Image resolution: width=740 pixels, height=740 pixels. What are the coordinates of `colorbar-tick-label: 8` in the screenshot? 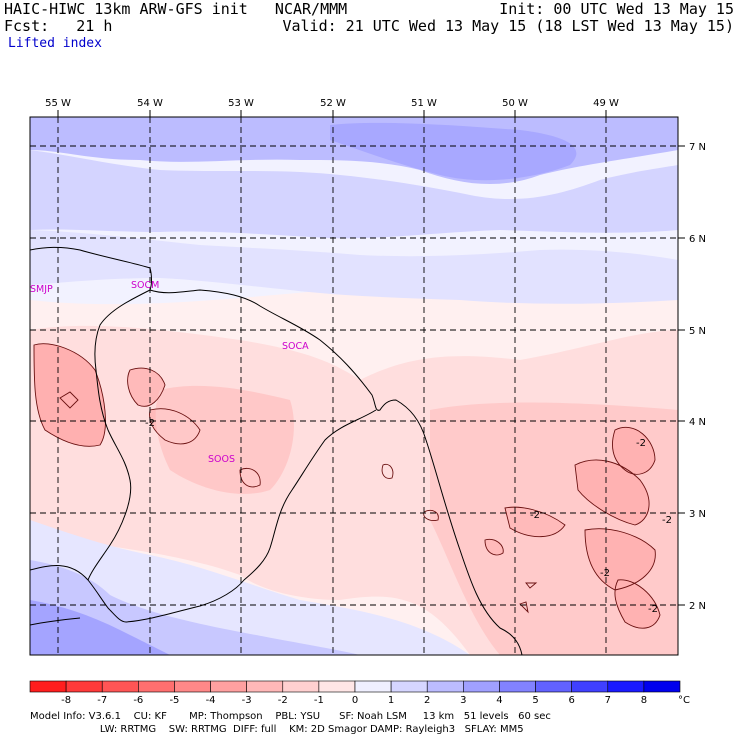 It's located at (644, 700).